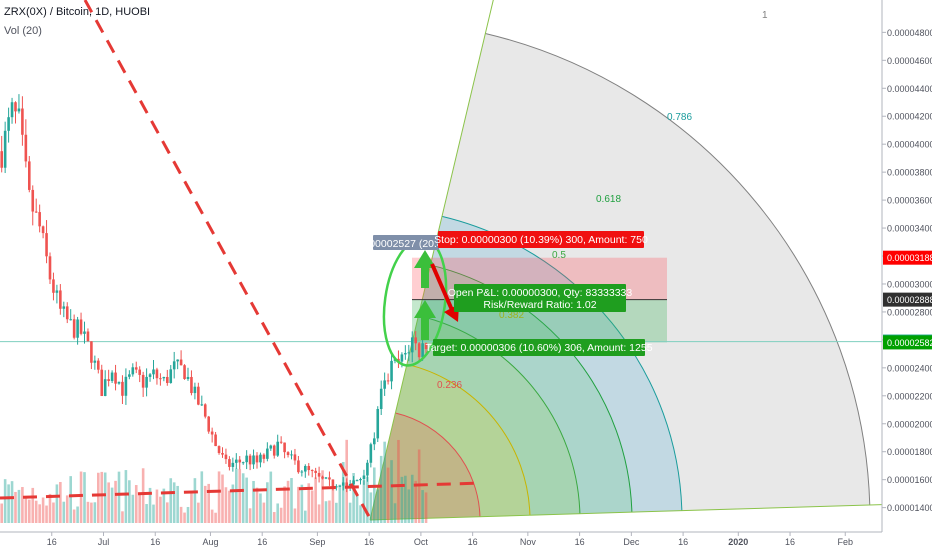 The height and width of the screenshot is (550, 932). I want to click on time-tick-label: 2020, so click(738, 542).